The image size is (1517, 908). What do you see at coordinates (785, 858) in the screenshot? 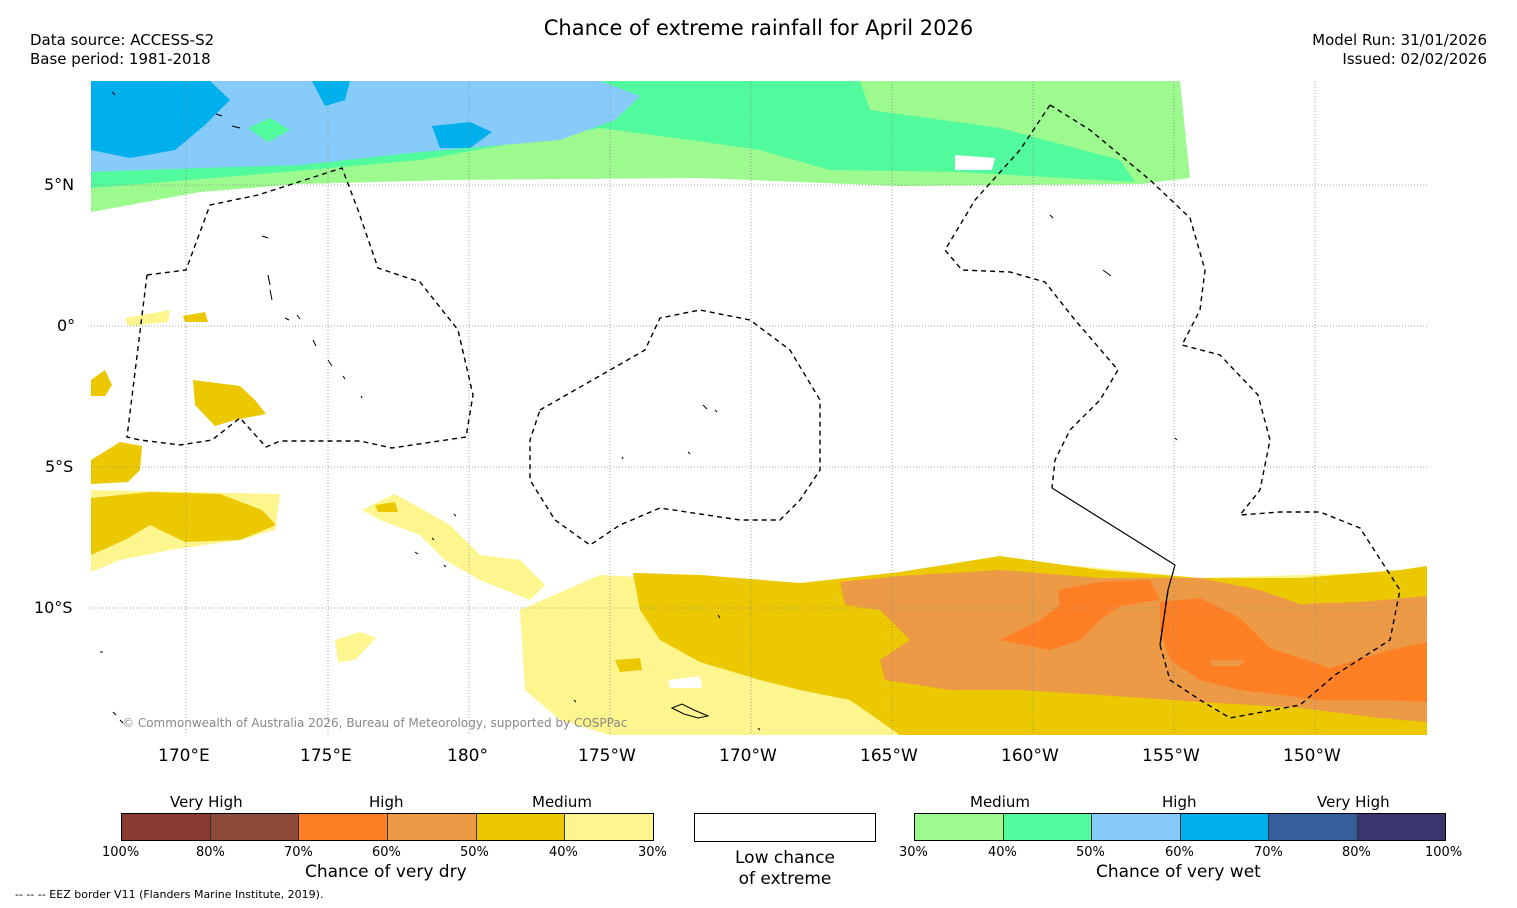
I see `low-chance-title-1: Low chance` at bounding box center [785, 858].